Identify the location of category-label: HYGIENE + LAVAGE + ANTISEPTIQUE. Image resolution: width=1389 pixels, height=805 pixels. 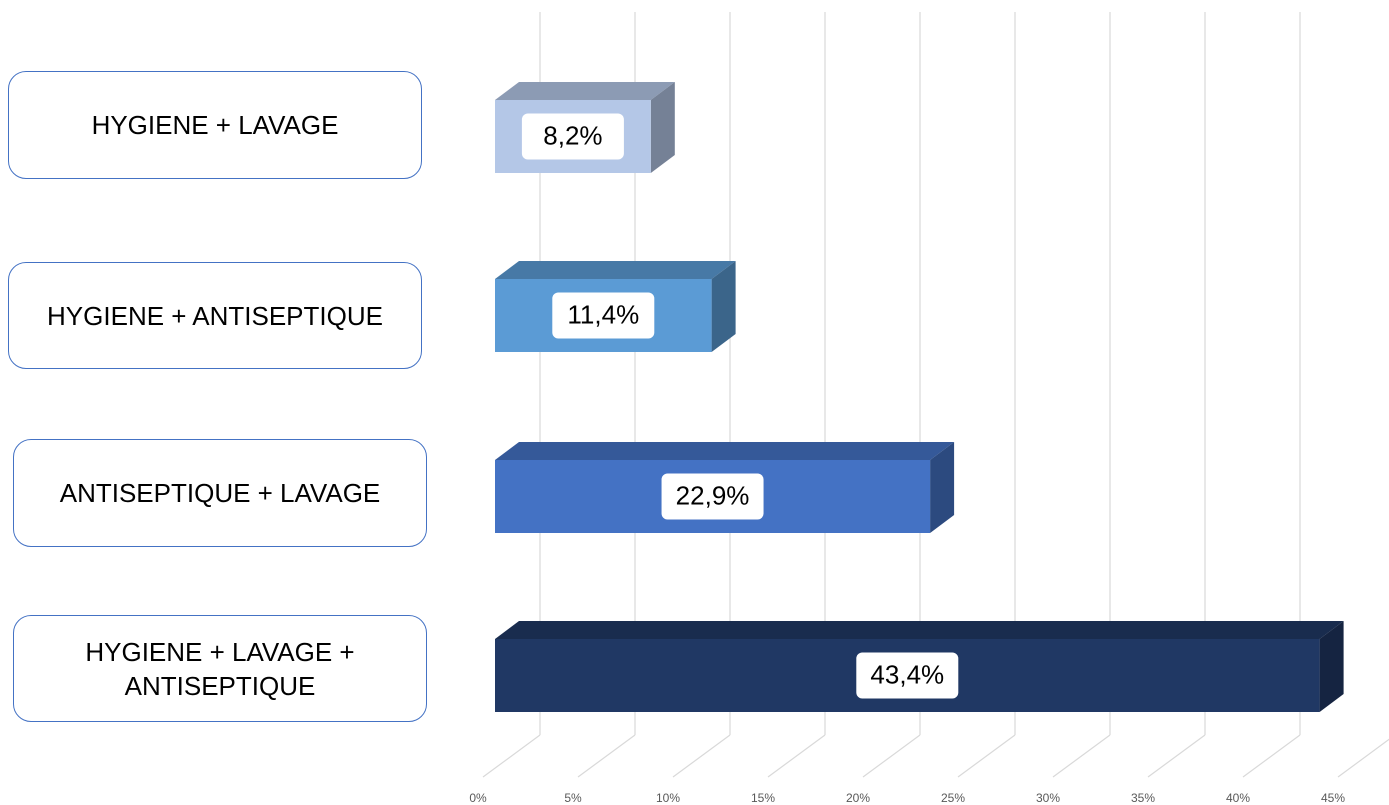
(220, 668).